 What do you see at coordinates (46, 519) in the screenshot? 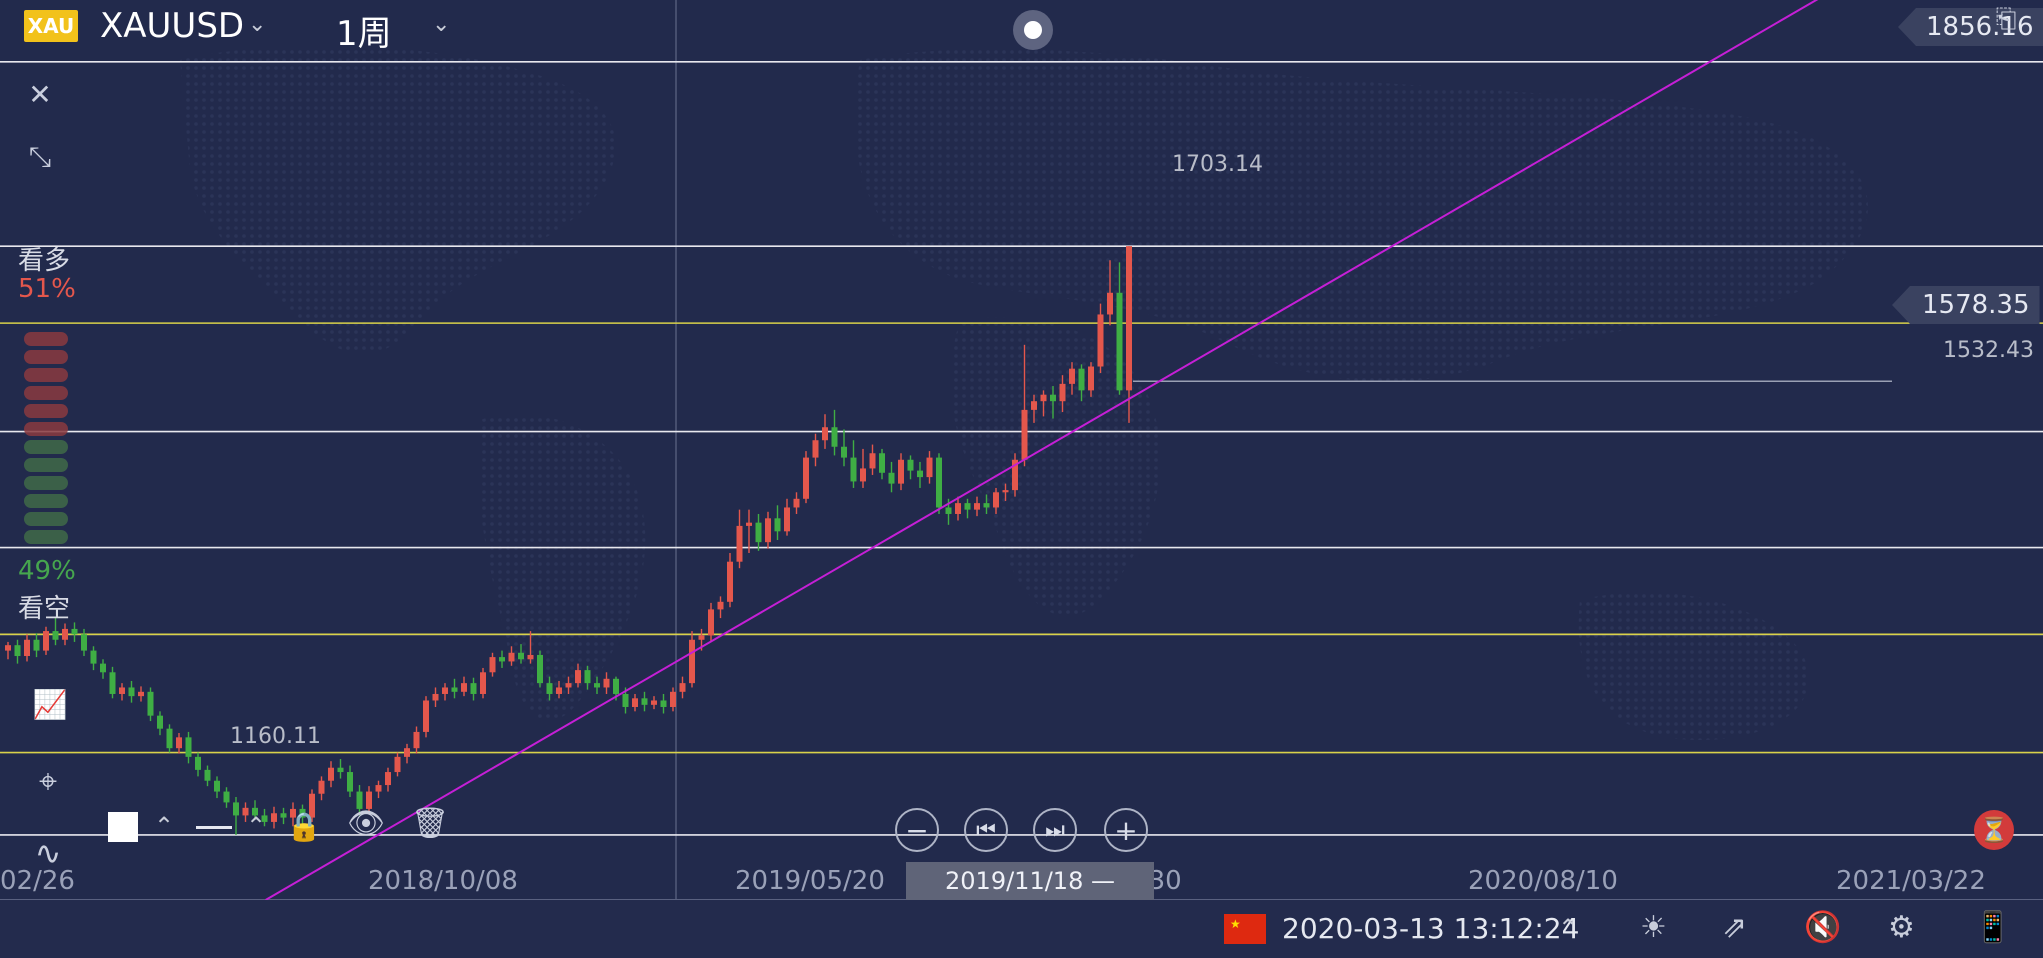
I see `sentiment-gauge-segment` at bounding box center [46, 519].